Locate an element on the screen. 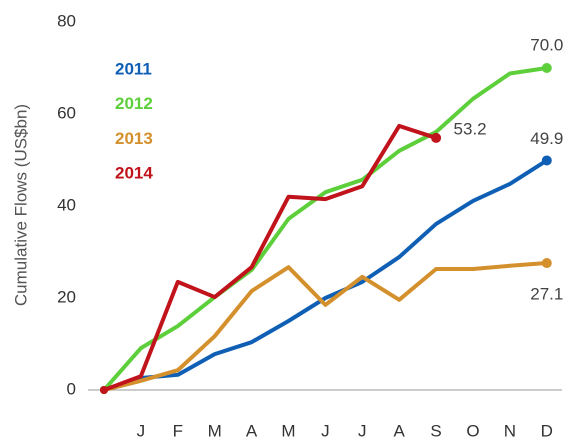 The height and width of the screenshot is (443, 566). y-tick-label: 60 is located at coordinates (66, 112).